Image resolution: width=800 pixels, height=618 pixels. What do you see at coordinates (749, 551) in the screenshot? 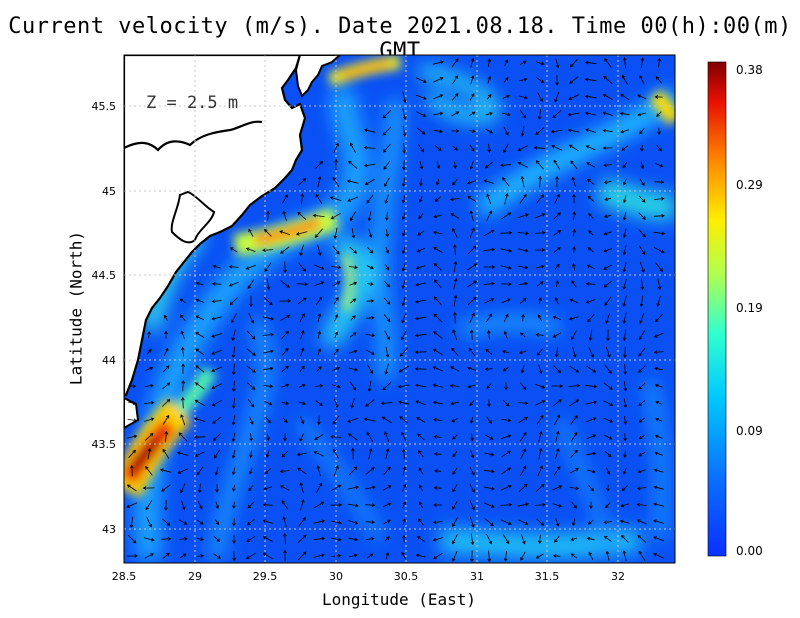
I see `colorbar-tick-label: 0.00` at bounding box center [749, 551].